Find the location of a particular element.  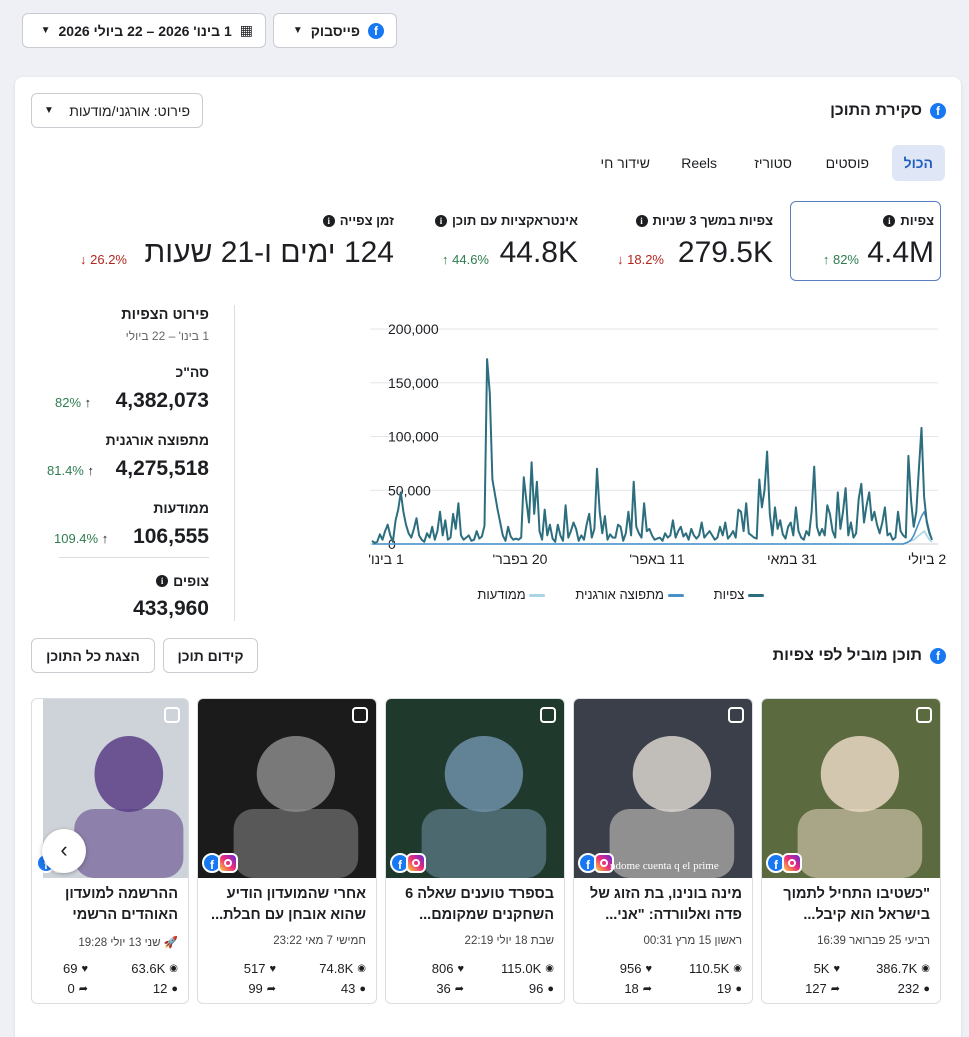

date-range-label: 1 בינו' 2026 – 22 ביולי 2026 is located at coordinates (145, 30).